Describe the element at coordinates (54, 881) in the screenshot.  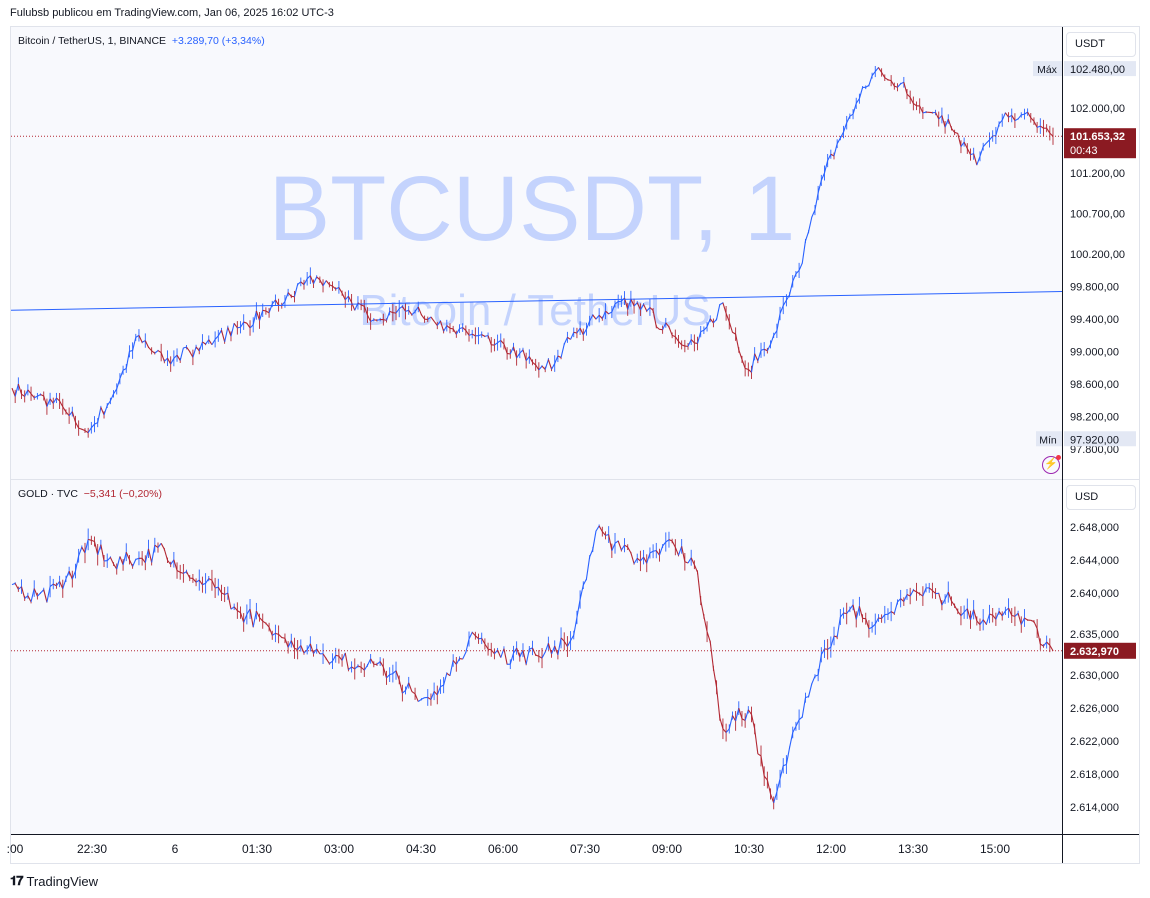
I see `footer-brand: 𝟏𝟕 TradingView` at that location.